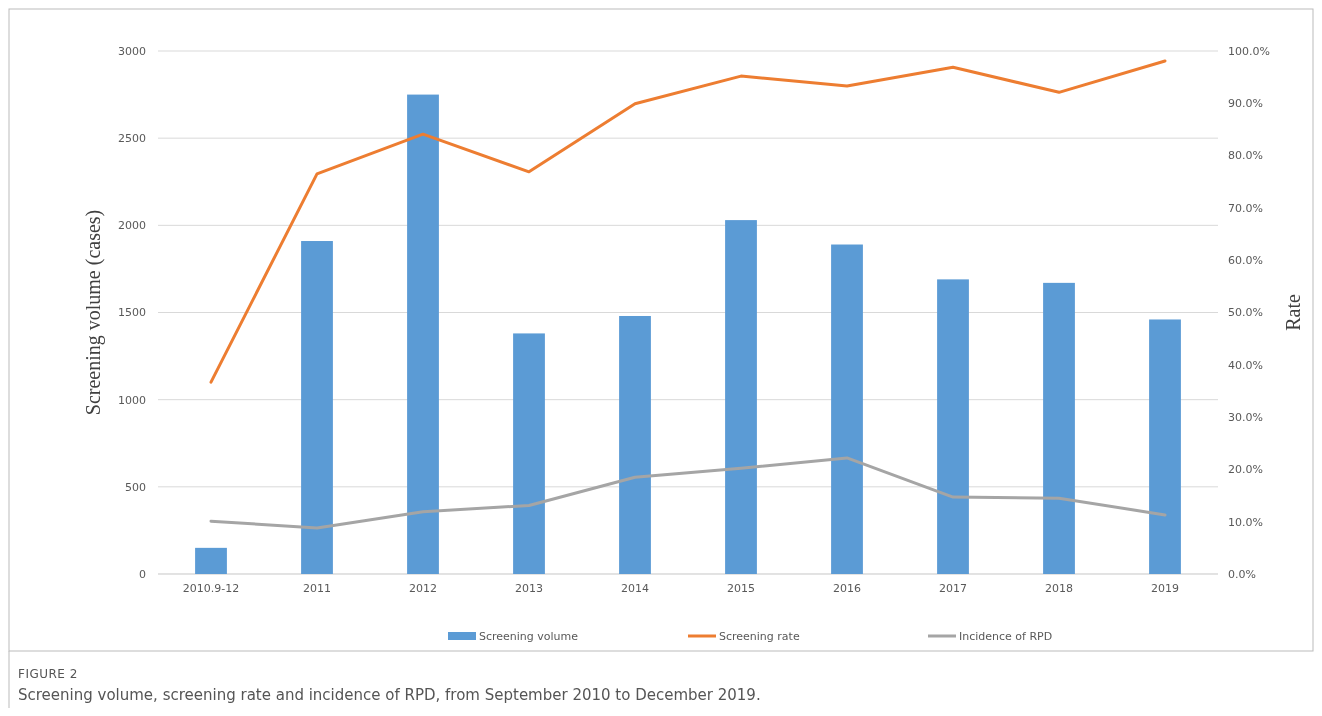 The width and height of the screenshot is (1322, 716). What do you see at coordinates (135, 487) in the screenshot?
I see `y-tick-label: 500` at bounding box center [135, 487].